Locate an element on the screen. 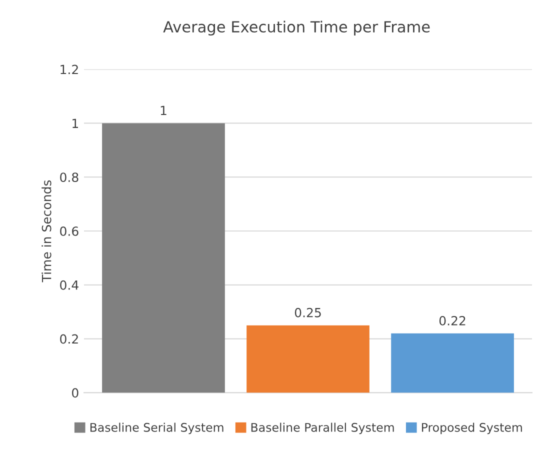  legend-label: Baseline Serial System is located at coordinates (157, 428).